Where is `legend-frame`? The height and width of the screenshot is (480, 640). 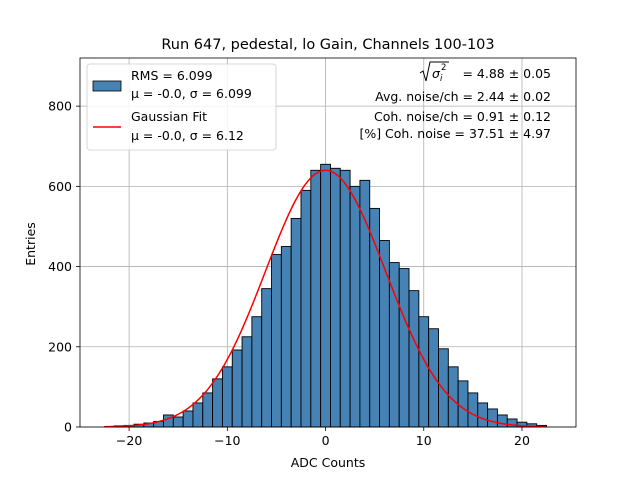 legend-frame is located at coordinates (181, 107).